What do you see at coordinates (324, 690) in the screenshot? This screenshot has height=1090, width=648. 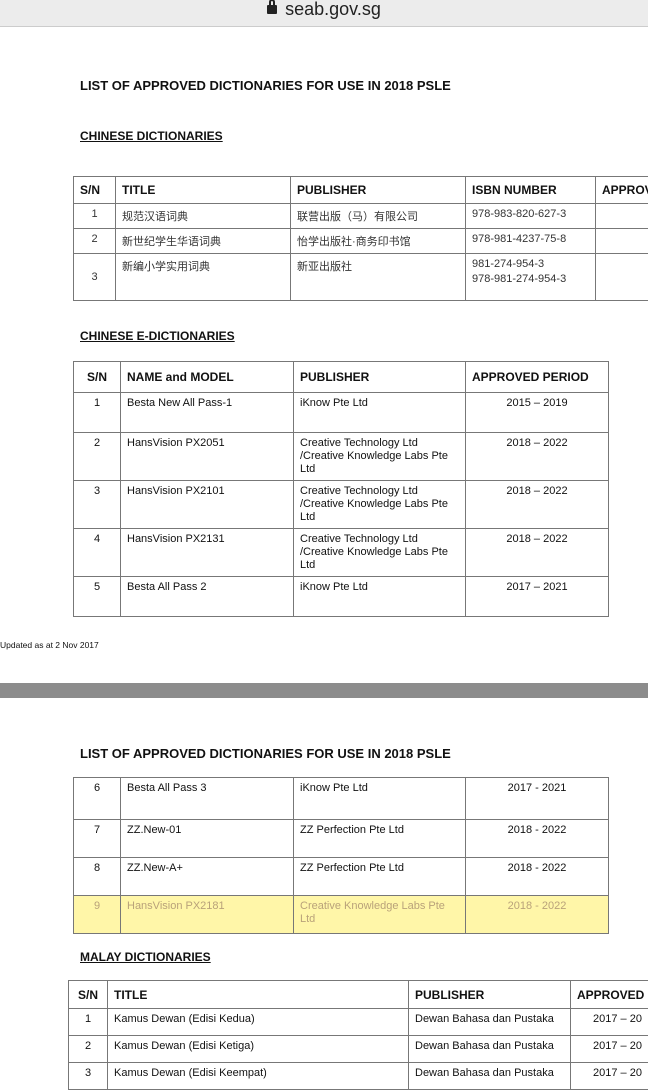 I see `page-separator` at bounding box center [324, 690].